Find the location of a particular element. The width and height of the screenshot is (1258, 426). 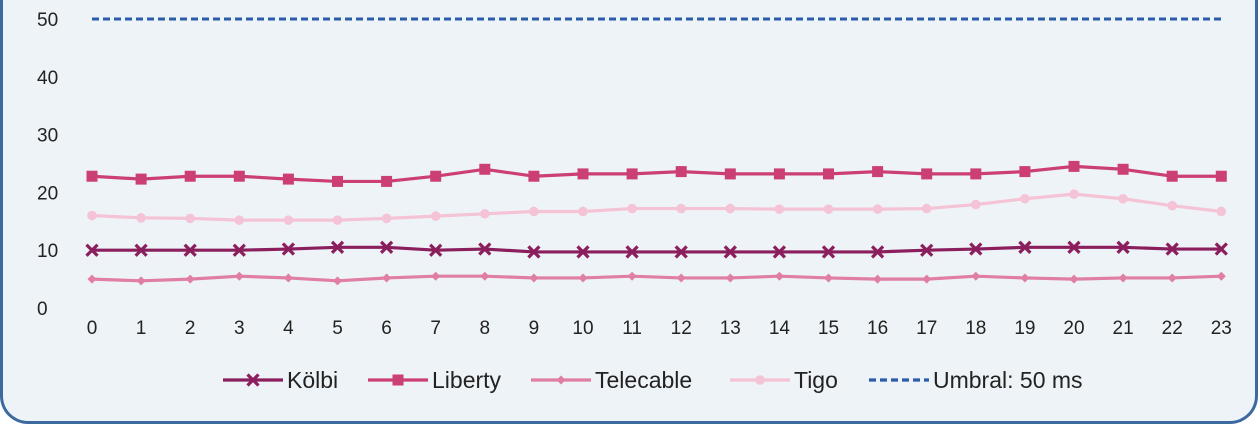

x-tick-label: 1 is located at coordinates (141, 328).